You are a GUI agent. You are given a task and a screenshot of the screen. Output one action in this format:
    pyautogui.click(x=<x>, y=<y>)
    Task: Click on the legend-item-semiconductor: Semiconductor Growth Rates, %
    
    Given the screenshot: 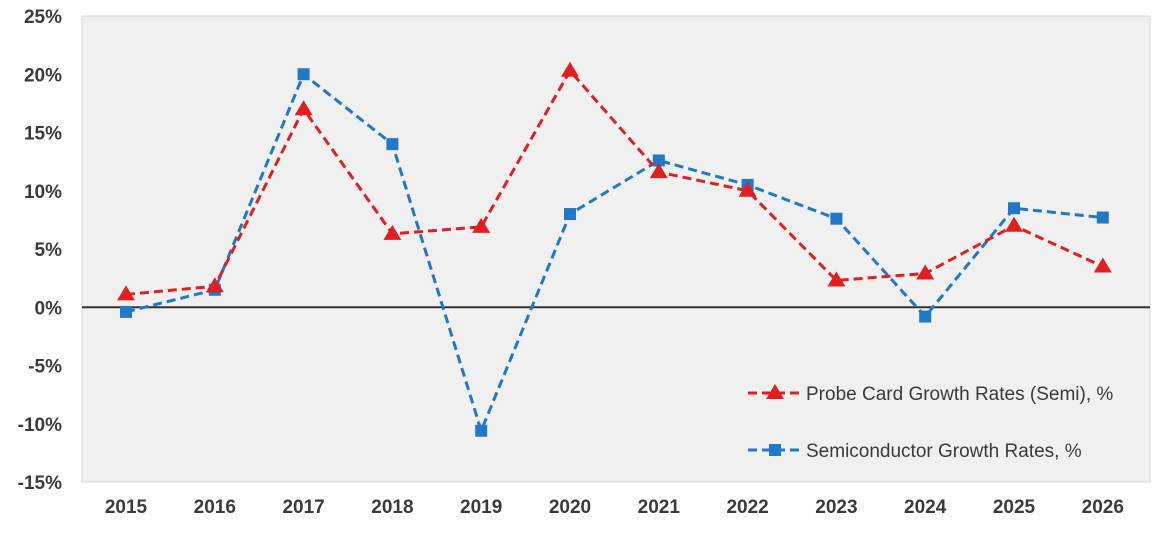 What is the action you would take?
    pyautogui.click(x=915, y=451)
    